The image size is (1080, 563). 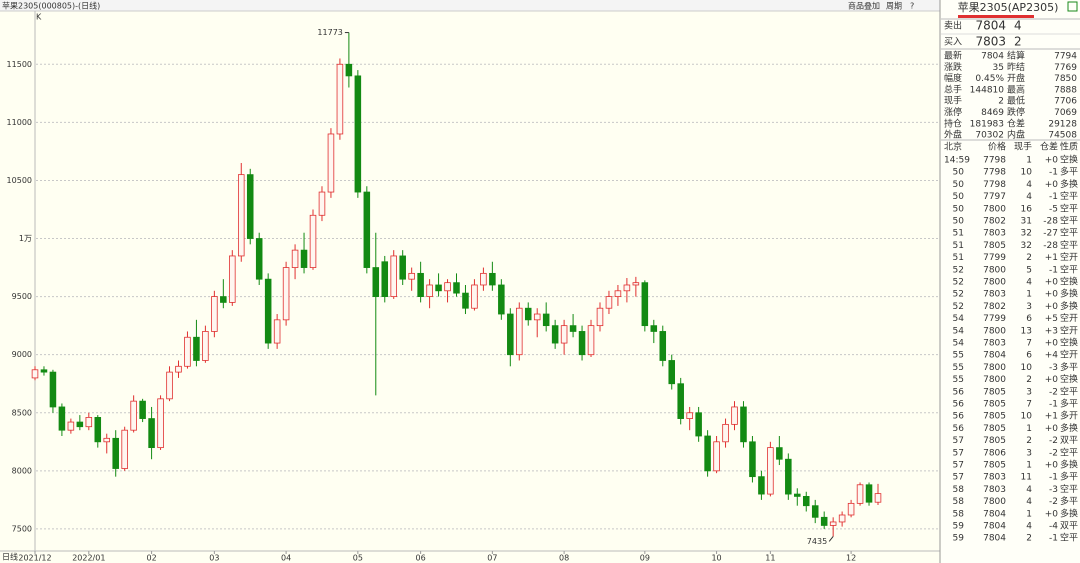 What do you see at coordinates (645, 558) in the screenshot?
I see `x-tick-label: 09` at bounding box center [645, 558].